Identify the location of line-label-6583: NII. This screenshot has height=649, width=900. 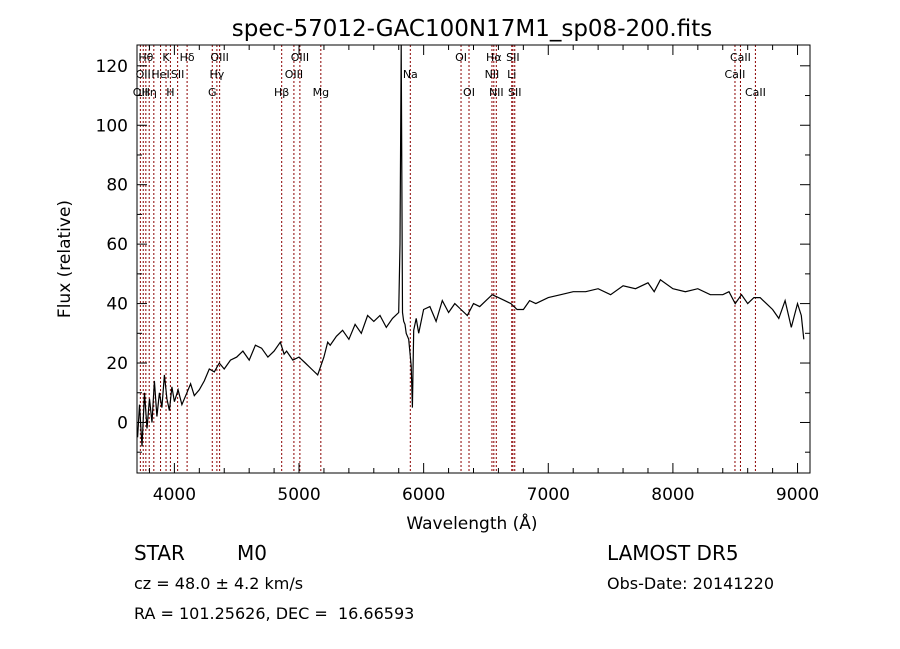
(496, 92).